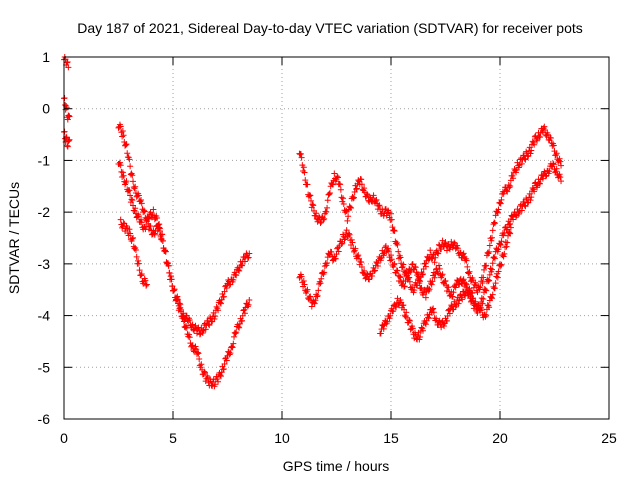 Image resolution: width=640 pixels, height=485 pixels. Describe the element at coordinates (609, 438) in the screenshot. I see `x-tick-label: 25` at that location.